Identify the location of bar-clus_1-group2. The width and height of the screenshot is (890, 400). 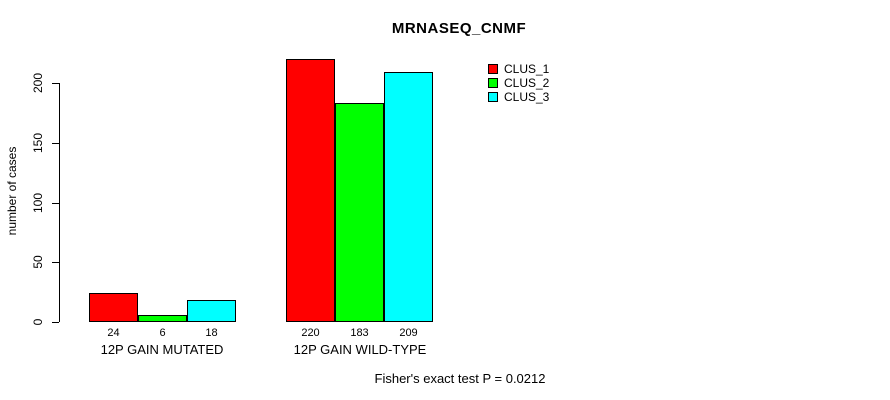
(310, 190).